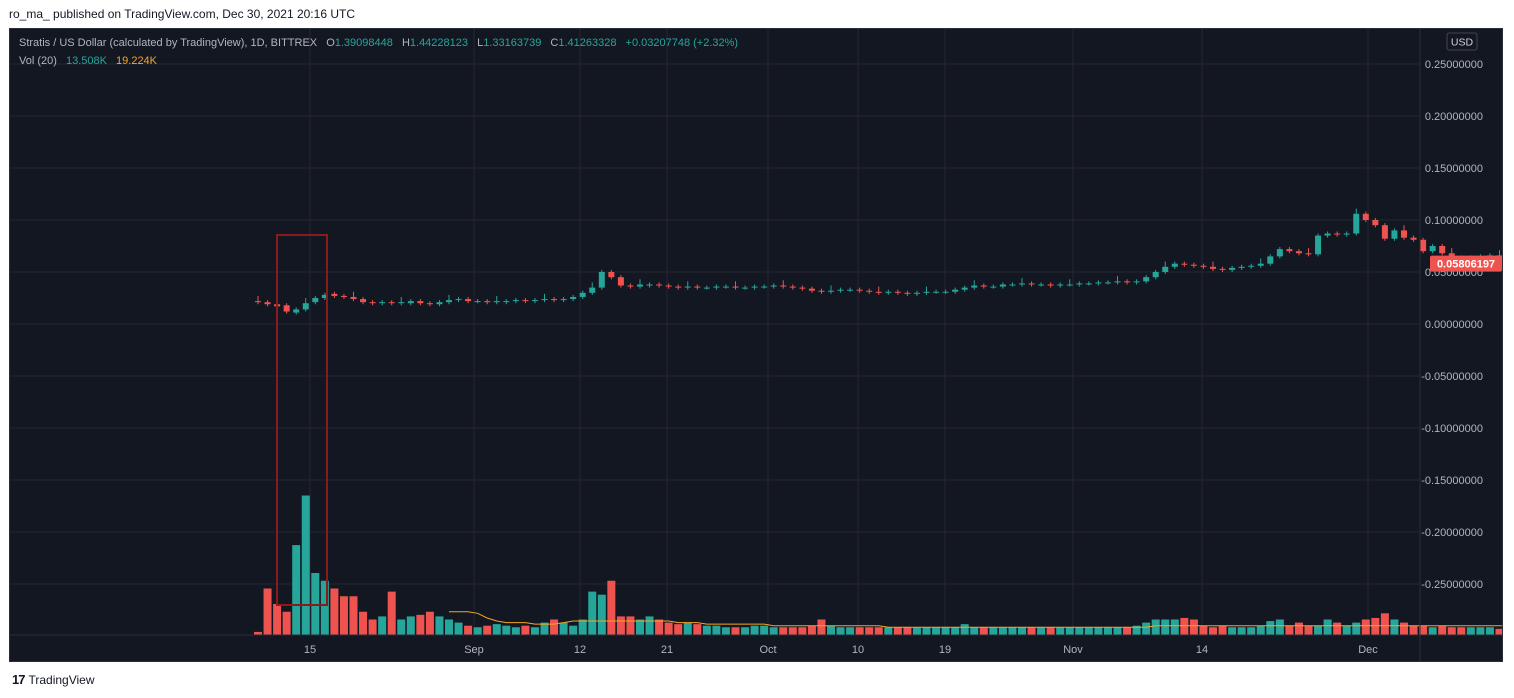 This screenshot has width=1514, height=698. I want to click on y-tick-label: 0.10000000, so click(1454, 221).